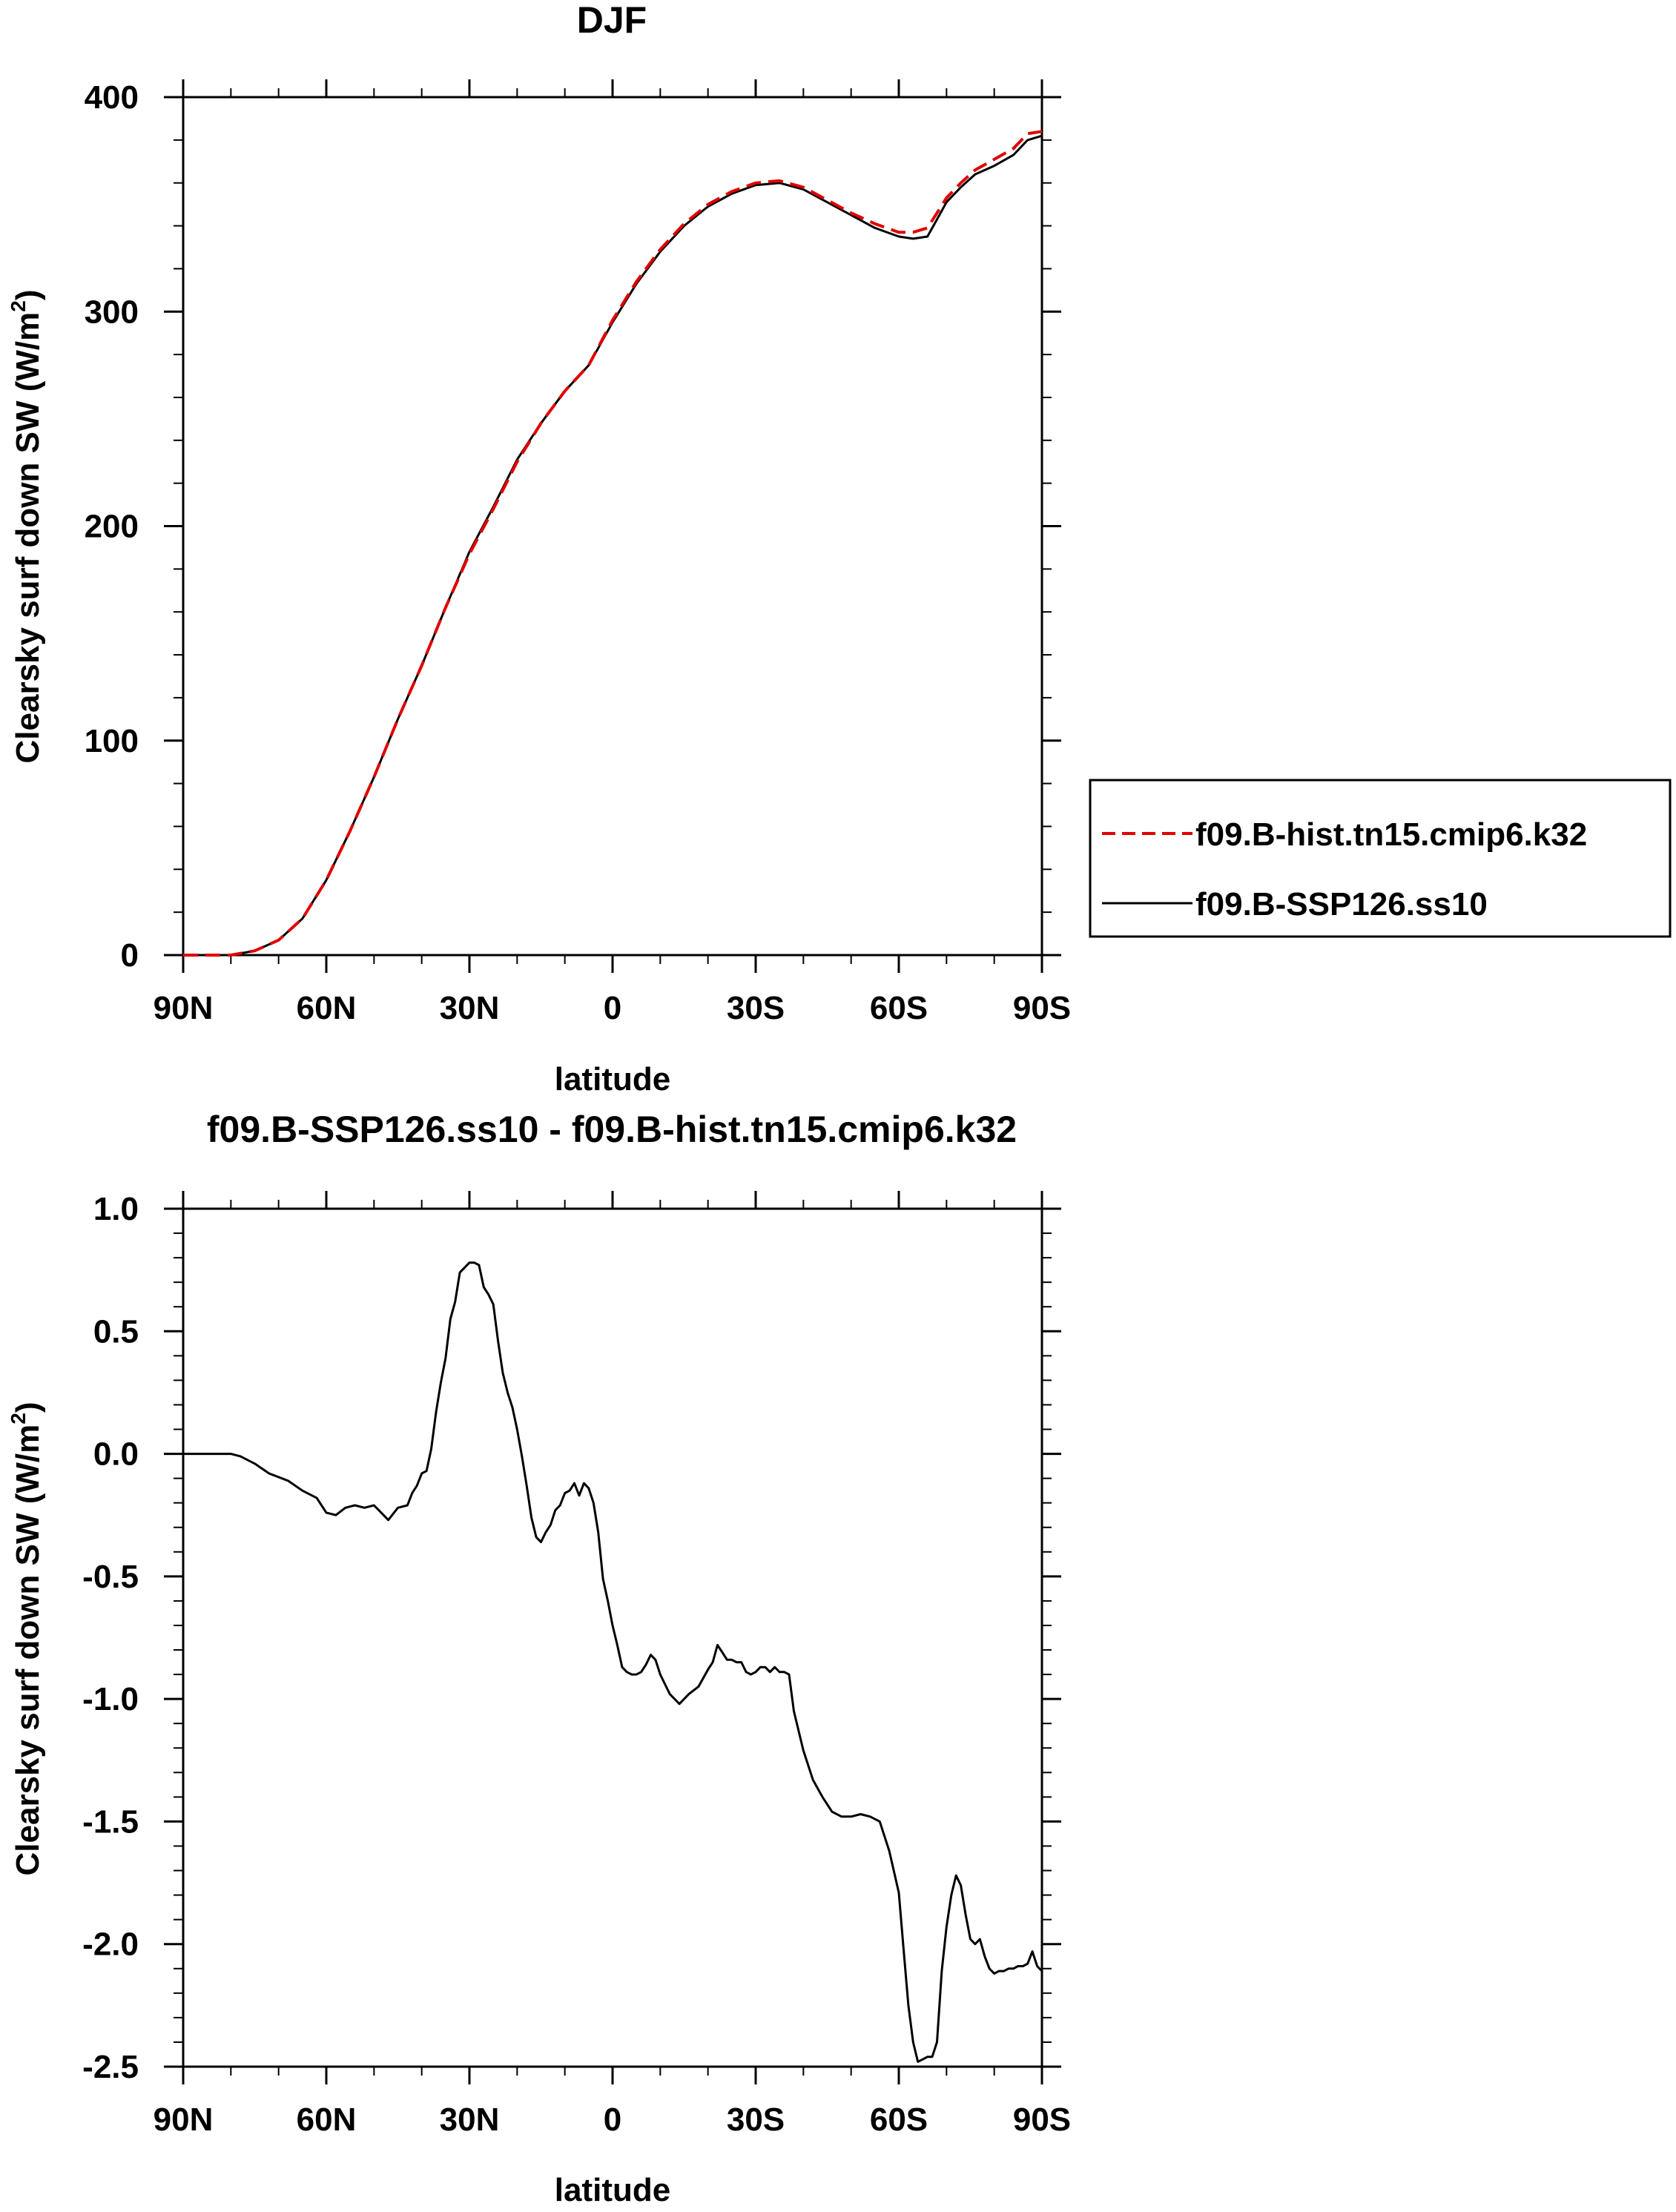 The height and width of the screenshot is (2212, 1676). I want to click on top-x-tick-label: 0, so click(612, 1008).